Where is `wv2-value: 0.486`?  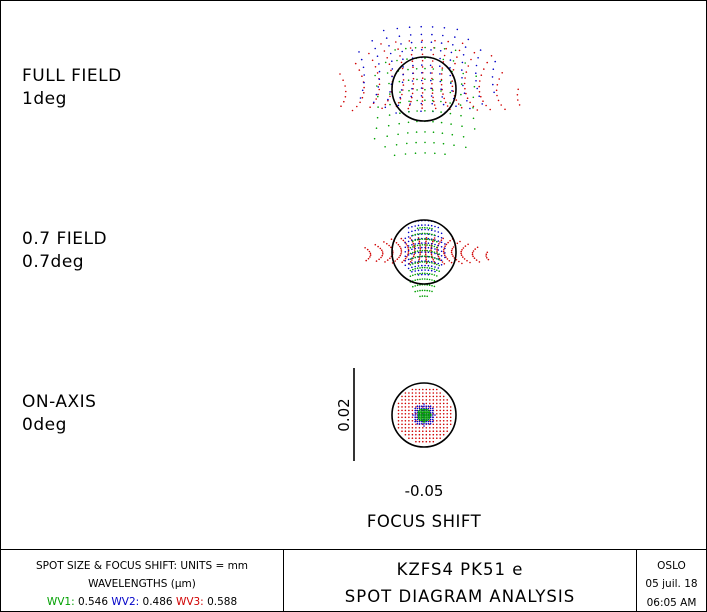 wv2-value: 0.486 is located at coordinates (157, 602).